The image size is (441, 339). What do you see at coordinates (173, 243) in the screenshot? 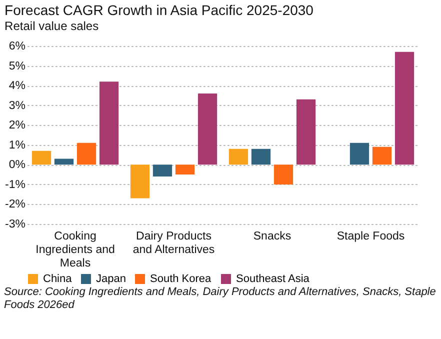
I see `x-tick-label: Dairy Products and Alternatives` at bounding box center [173, 243].